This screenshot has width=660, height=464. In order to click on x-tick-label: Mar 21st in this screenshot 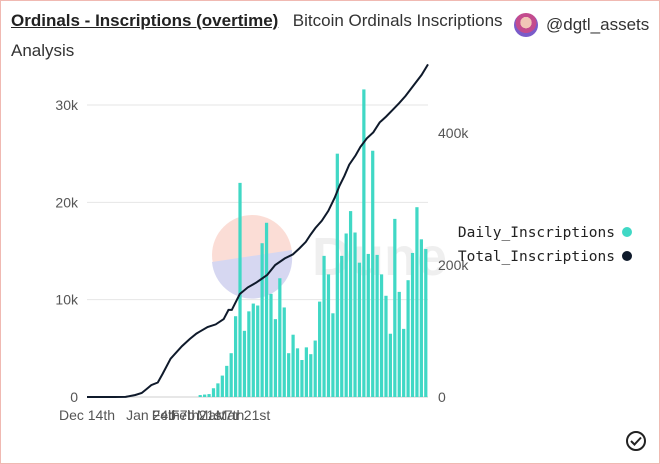, I will do `click(243, 415)`.